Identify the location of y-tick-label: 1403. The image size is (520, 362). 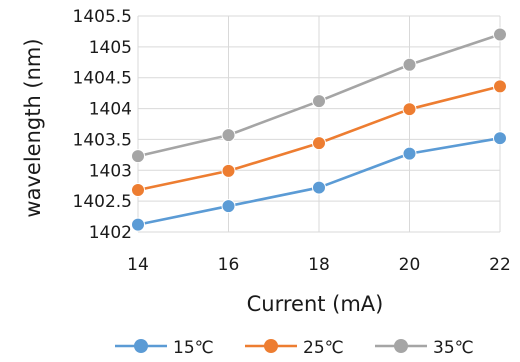
(110, 171).